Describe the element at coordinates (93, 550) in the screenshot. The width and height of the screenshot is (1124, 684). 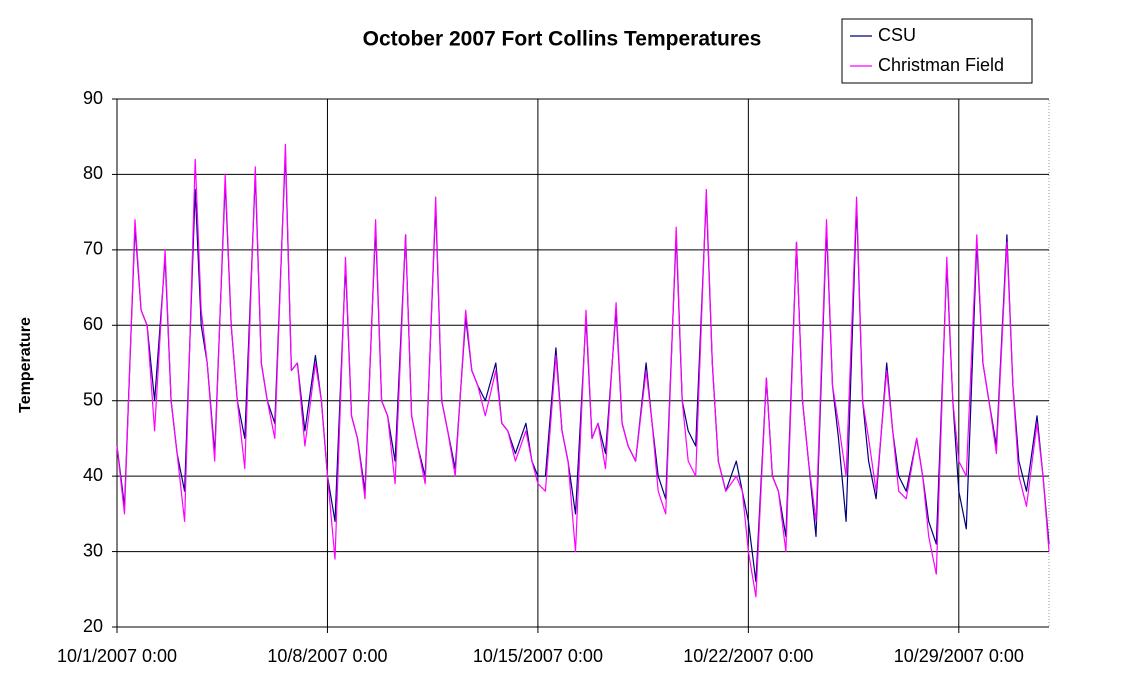
I see `y-tick-label: 30` at that location.